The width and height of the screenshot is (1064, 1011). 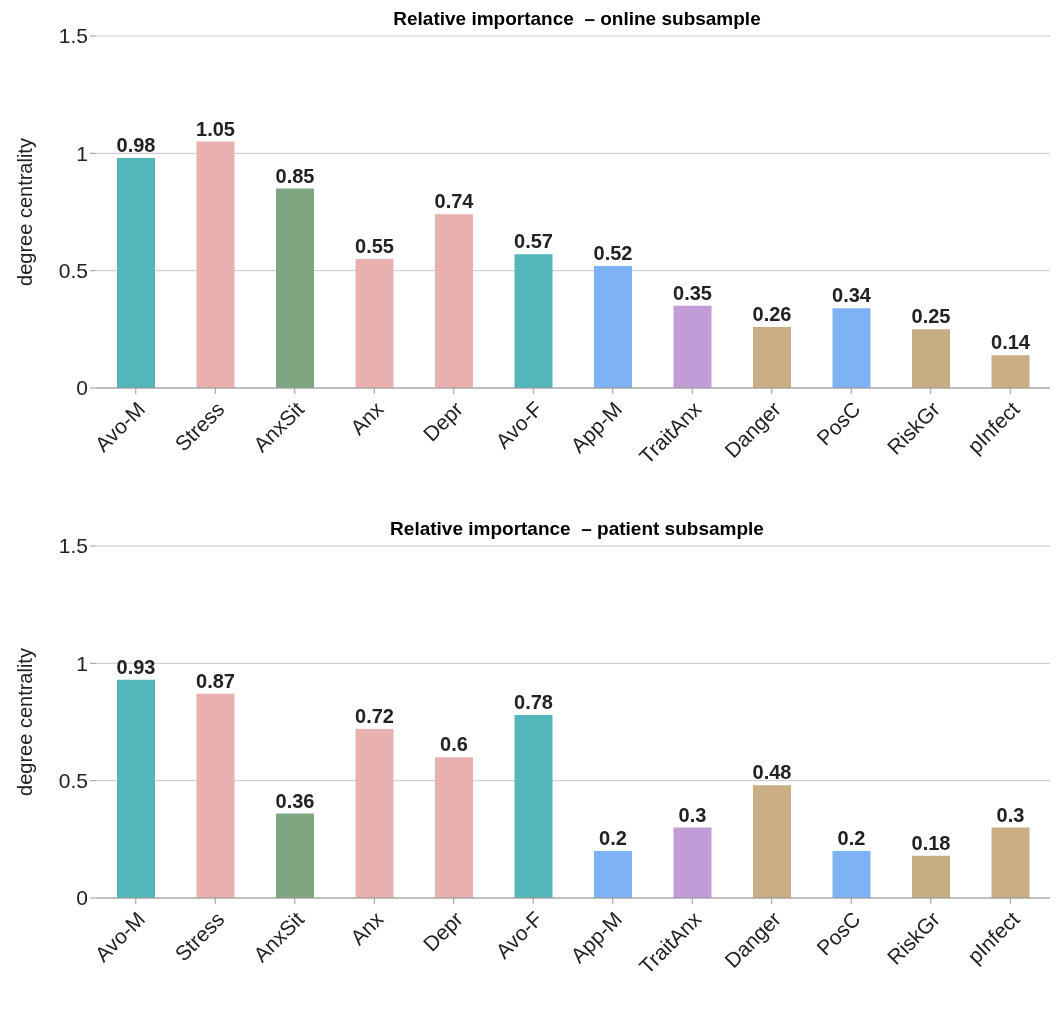 What do you see at coordinates (852, 295) in the screenshot?
I see `data-label: 0.34` at bounding box center [852, 295].